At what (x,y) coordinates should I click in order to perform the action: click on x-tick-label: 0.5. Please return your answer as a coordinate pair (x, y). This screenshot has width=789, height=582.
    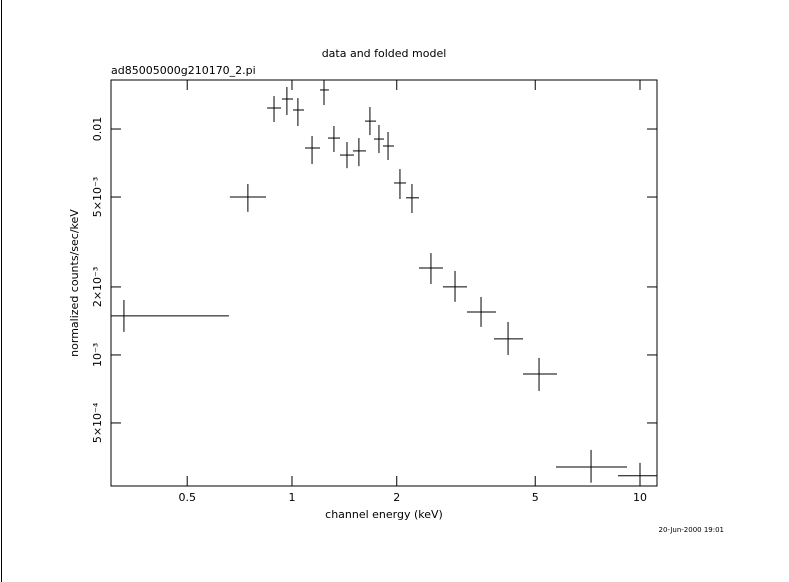
    Looking at the image, I should click on (187, 497).